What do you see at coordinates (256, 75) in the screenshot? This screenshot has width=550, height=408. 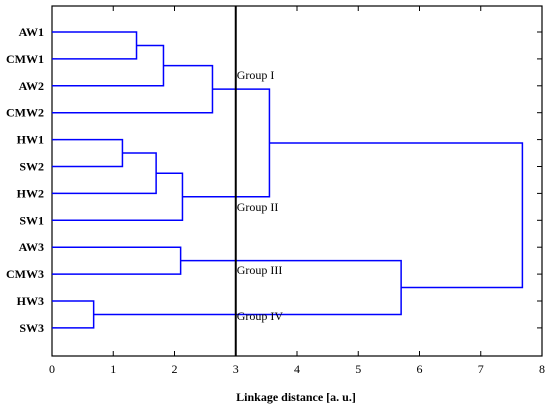 I see `group-label: Group I` at bounding box center [256, 75].